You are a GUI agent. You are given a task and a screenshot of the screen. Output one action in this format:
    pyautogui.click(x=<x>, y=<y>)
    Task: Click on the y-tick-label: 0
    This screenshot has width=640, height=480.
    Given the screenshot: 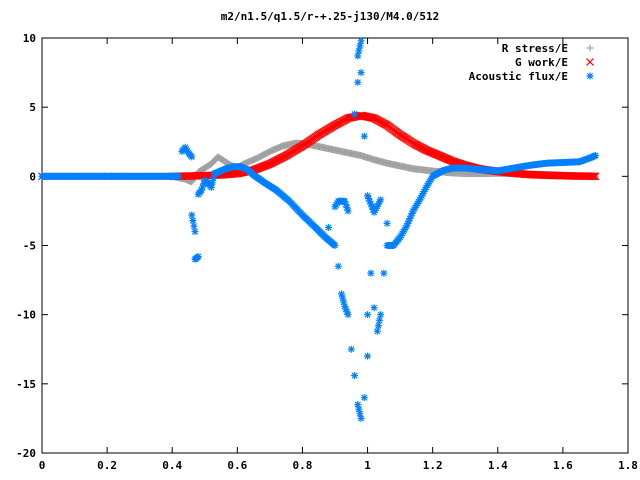 What is the action you would take?
    pyautogui.click(x=32, y=176)
    